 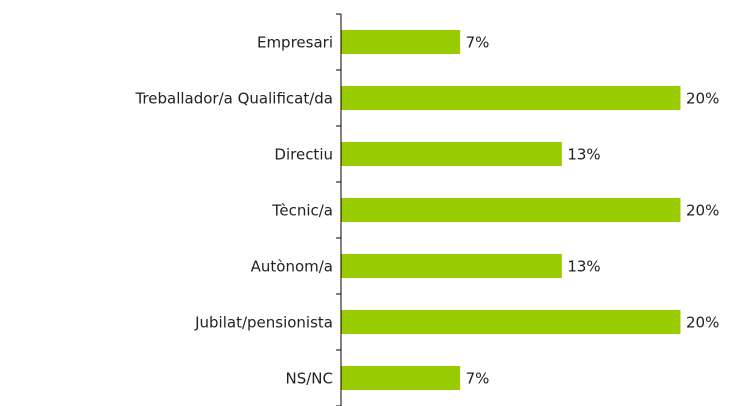 I want to click on category-label: Directiu, so click(x=303, y=155).